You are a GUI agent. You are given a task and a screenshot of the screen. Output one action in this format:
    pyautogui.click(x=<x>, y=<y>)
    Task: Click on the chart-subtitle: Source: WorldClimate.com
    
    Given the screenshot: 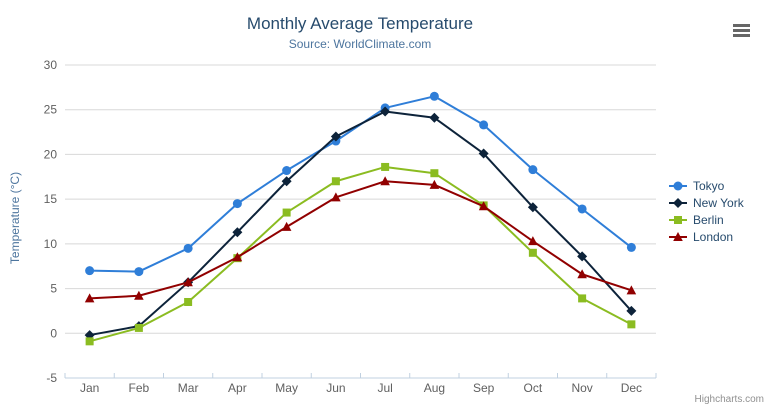 What is the action you would take?
    pyautogui.click(x=360, y=44)
    